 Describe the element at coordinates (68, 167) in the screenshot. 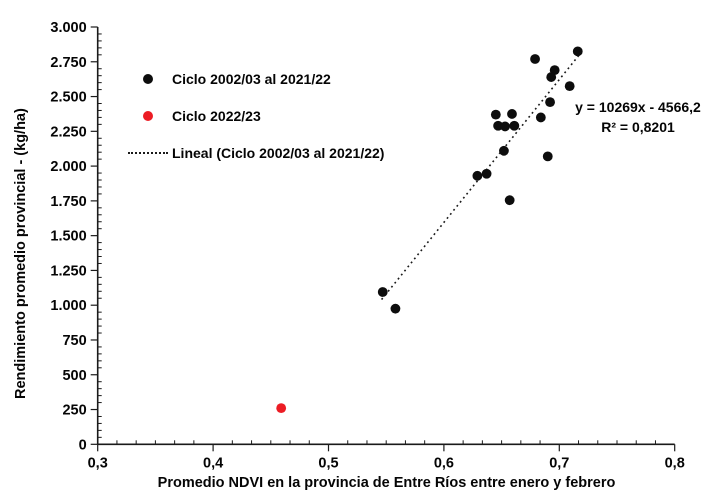

I see `y-tick-label: 2.000` at that location.